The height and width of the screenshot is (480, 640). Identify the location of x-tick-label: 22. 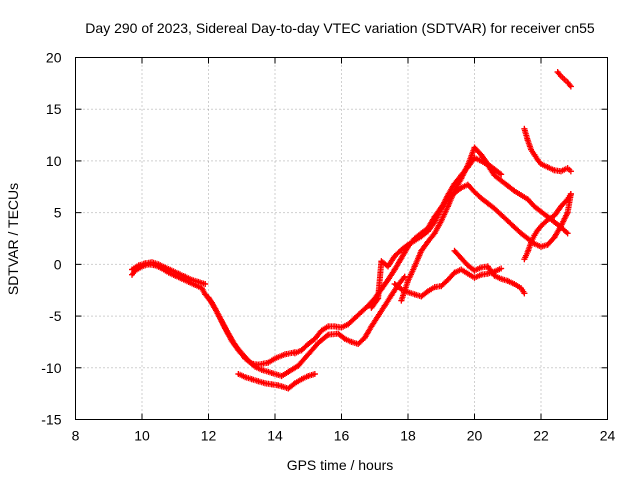
(541, 436).